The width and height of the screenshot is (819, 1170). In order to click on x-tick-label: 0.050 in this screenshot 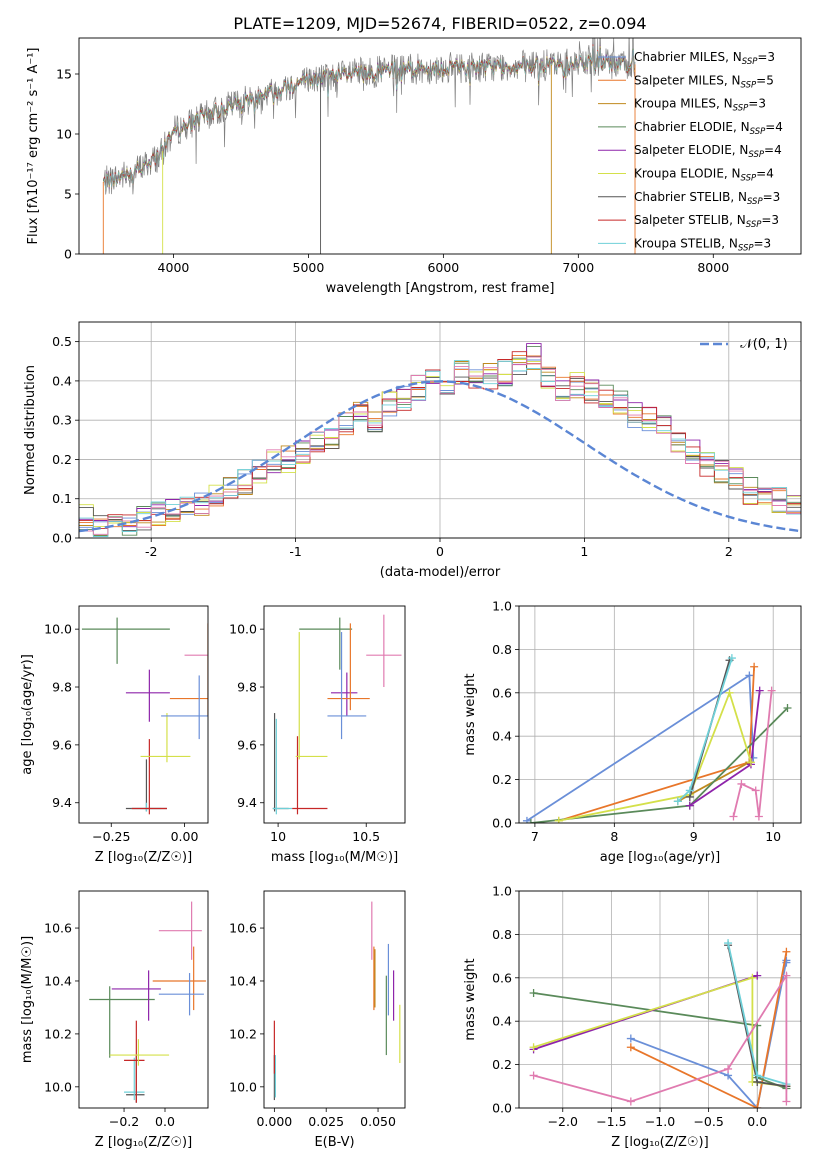, I will do `click(378, 1121)`.